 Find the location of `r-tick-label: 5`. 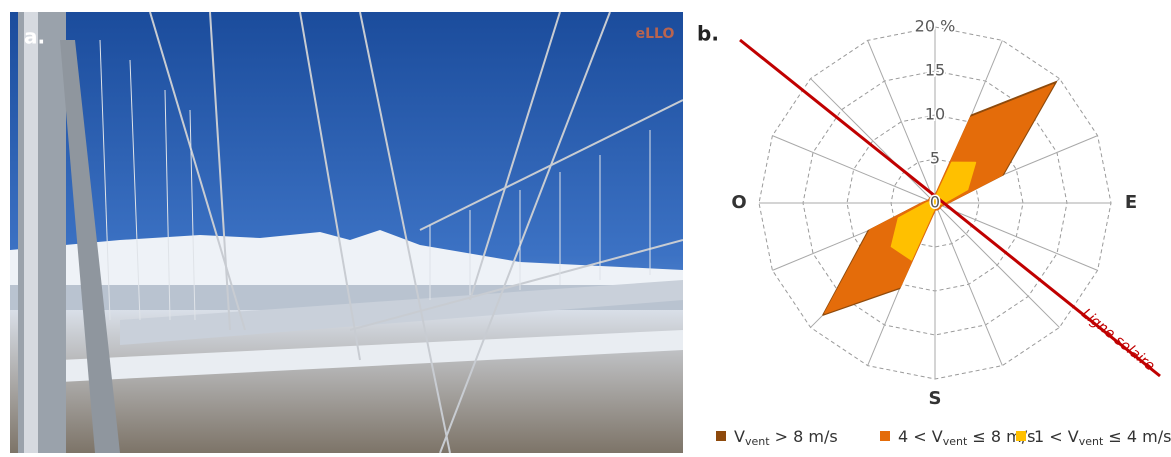

r-tick-label: 5 is located at coordinates (935, 158).